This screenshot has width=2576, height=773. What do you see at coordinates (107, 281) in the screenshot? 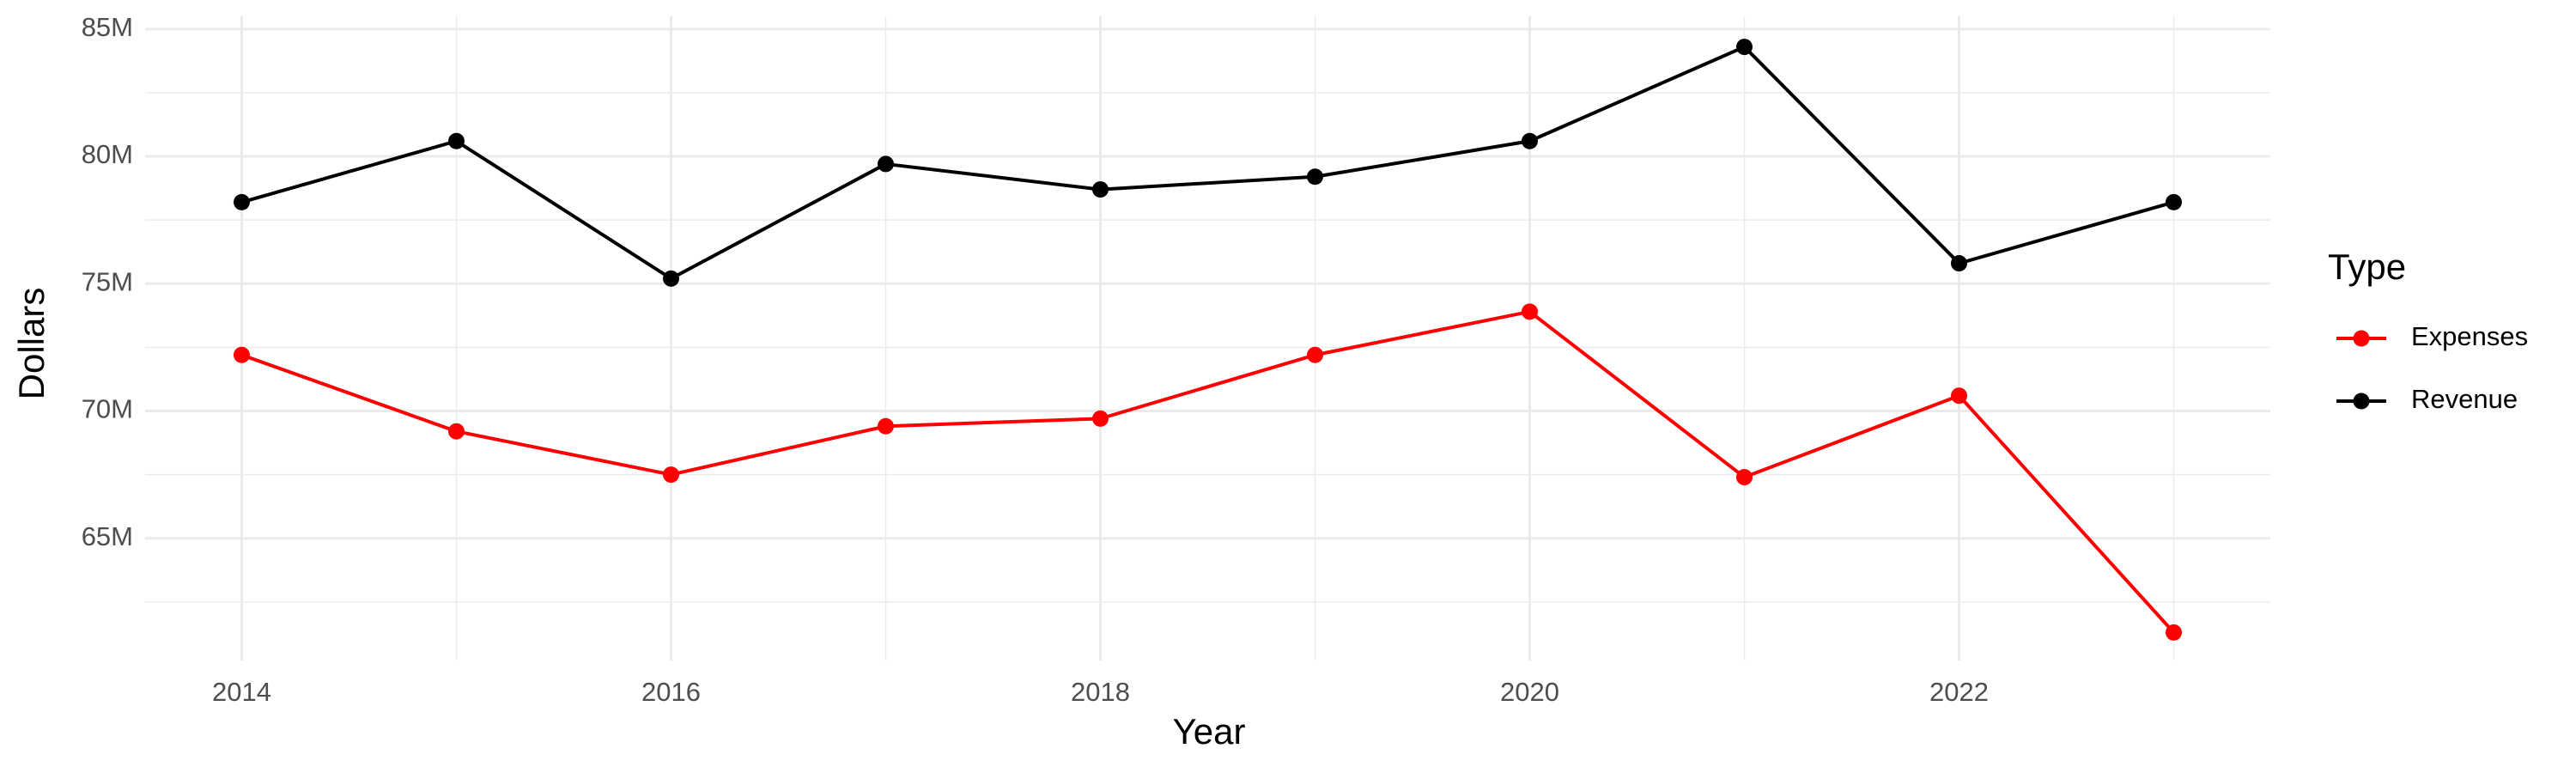
I see `y-tick-label: 75M` at bounding box center [107, 281].